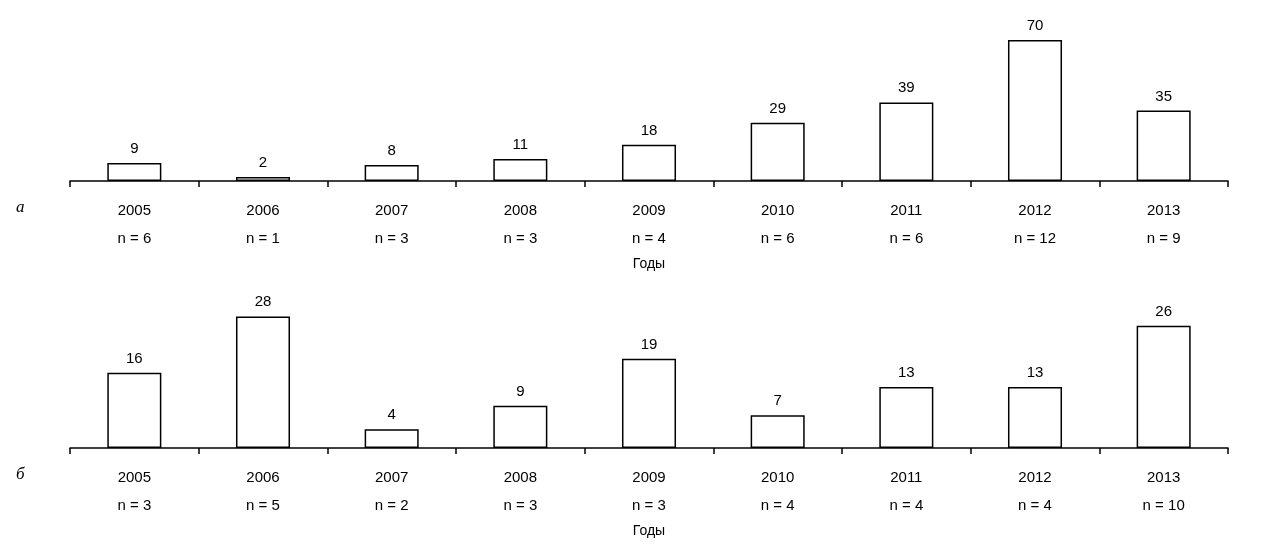  I want to click on text: а, so click(20, 206).